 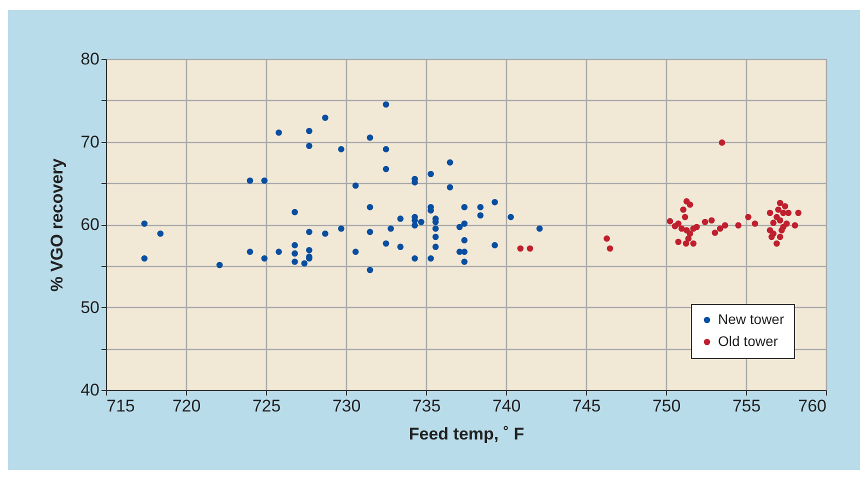 I want to click on x-tick-label: 735, so click(x=426, y=406).